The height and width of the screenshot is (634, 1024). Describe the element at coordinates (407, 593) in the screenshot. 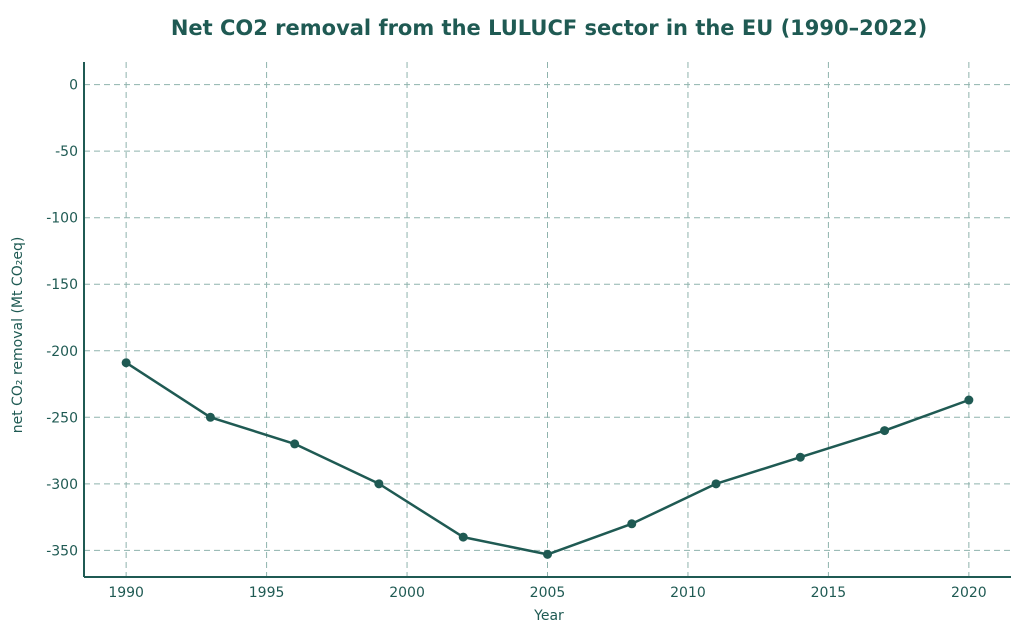

I see `x-tick-label: 2000` at that location.